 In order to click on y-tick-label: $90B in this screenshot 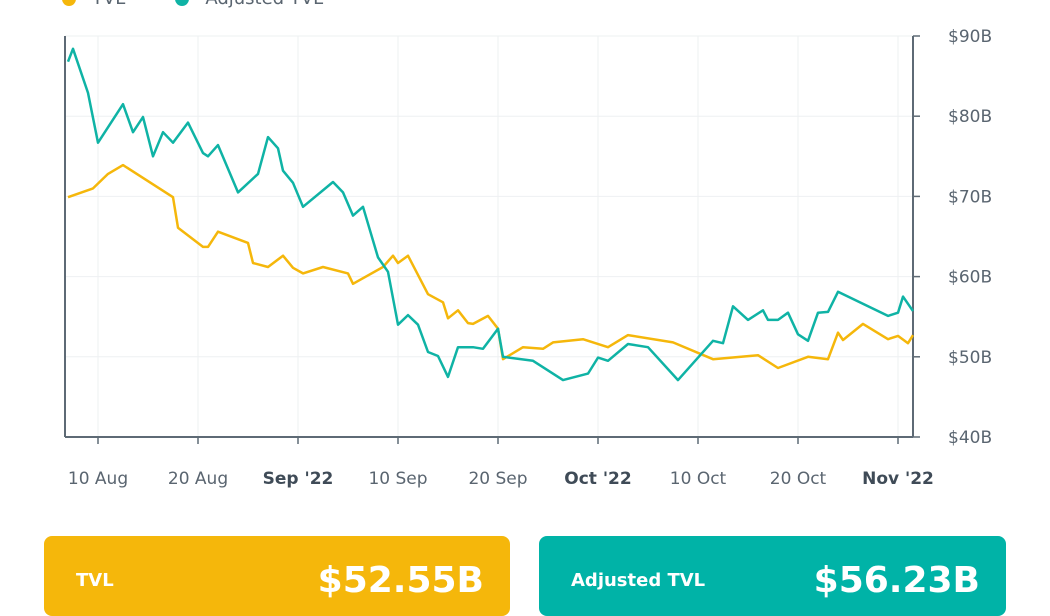, I will do `click(970, 37)`.